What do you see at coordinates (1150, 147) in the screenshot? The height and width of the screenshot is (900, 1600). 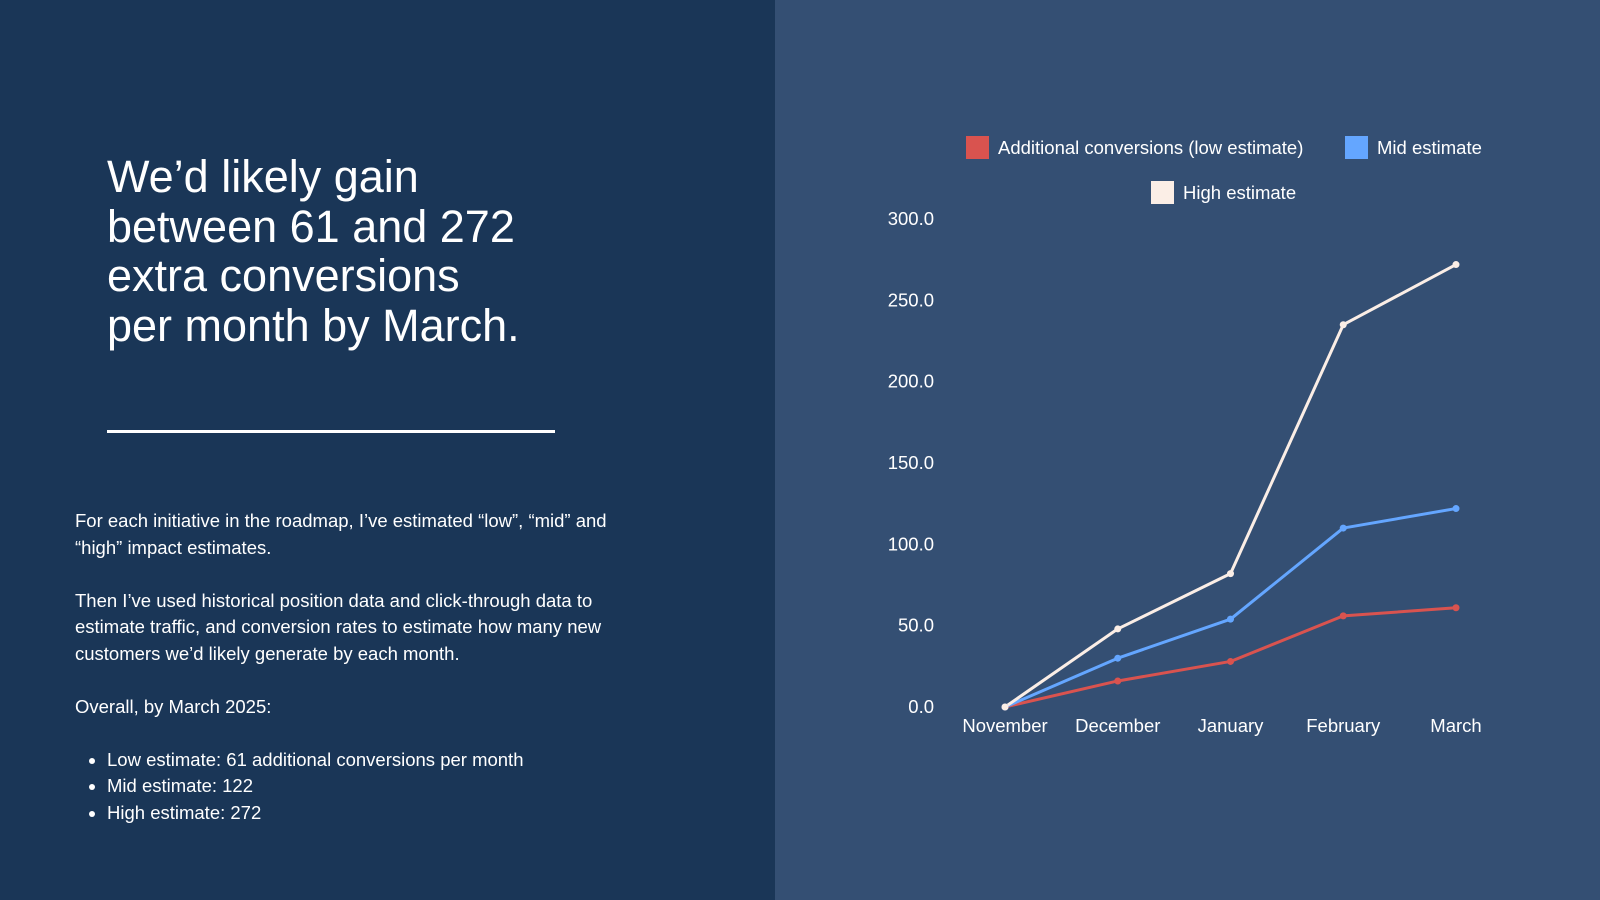 I see `legend-label: Additional conversions (low estimate)` at bounding box center [1150, 147].